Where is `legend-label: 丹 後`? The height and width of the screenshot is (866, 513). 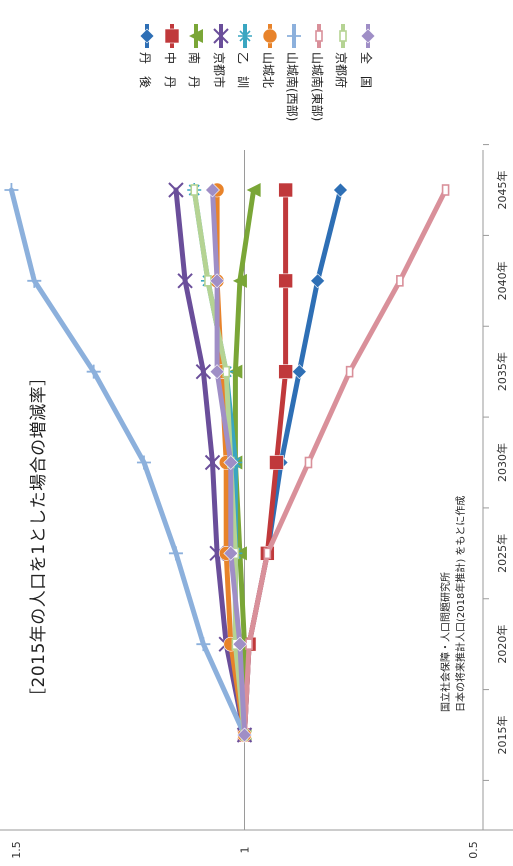
legend-label: 丹 後 is located at coordinates (145, 70).